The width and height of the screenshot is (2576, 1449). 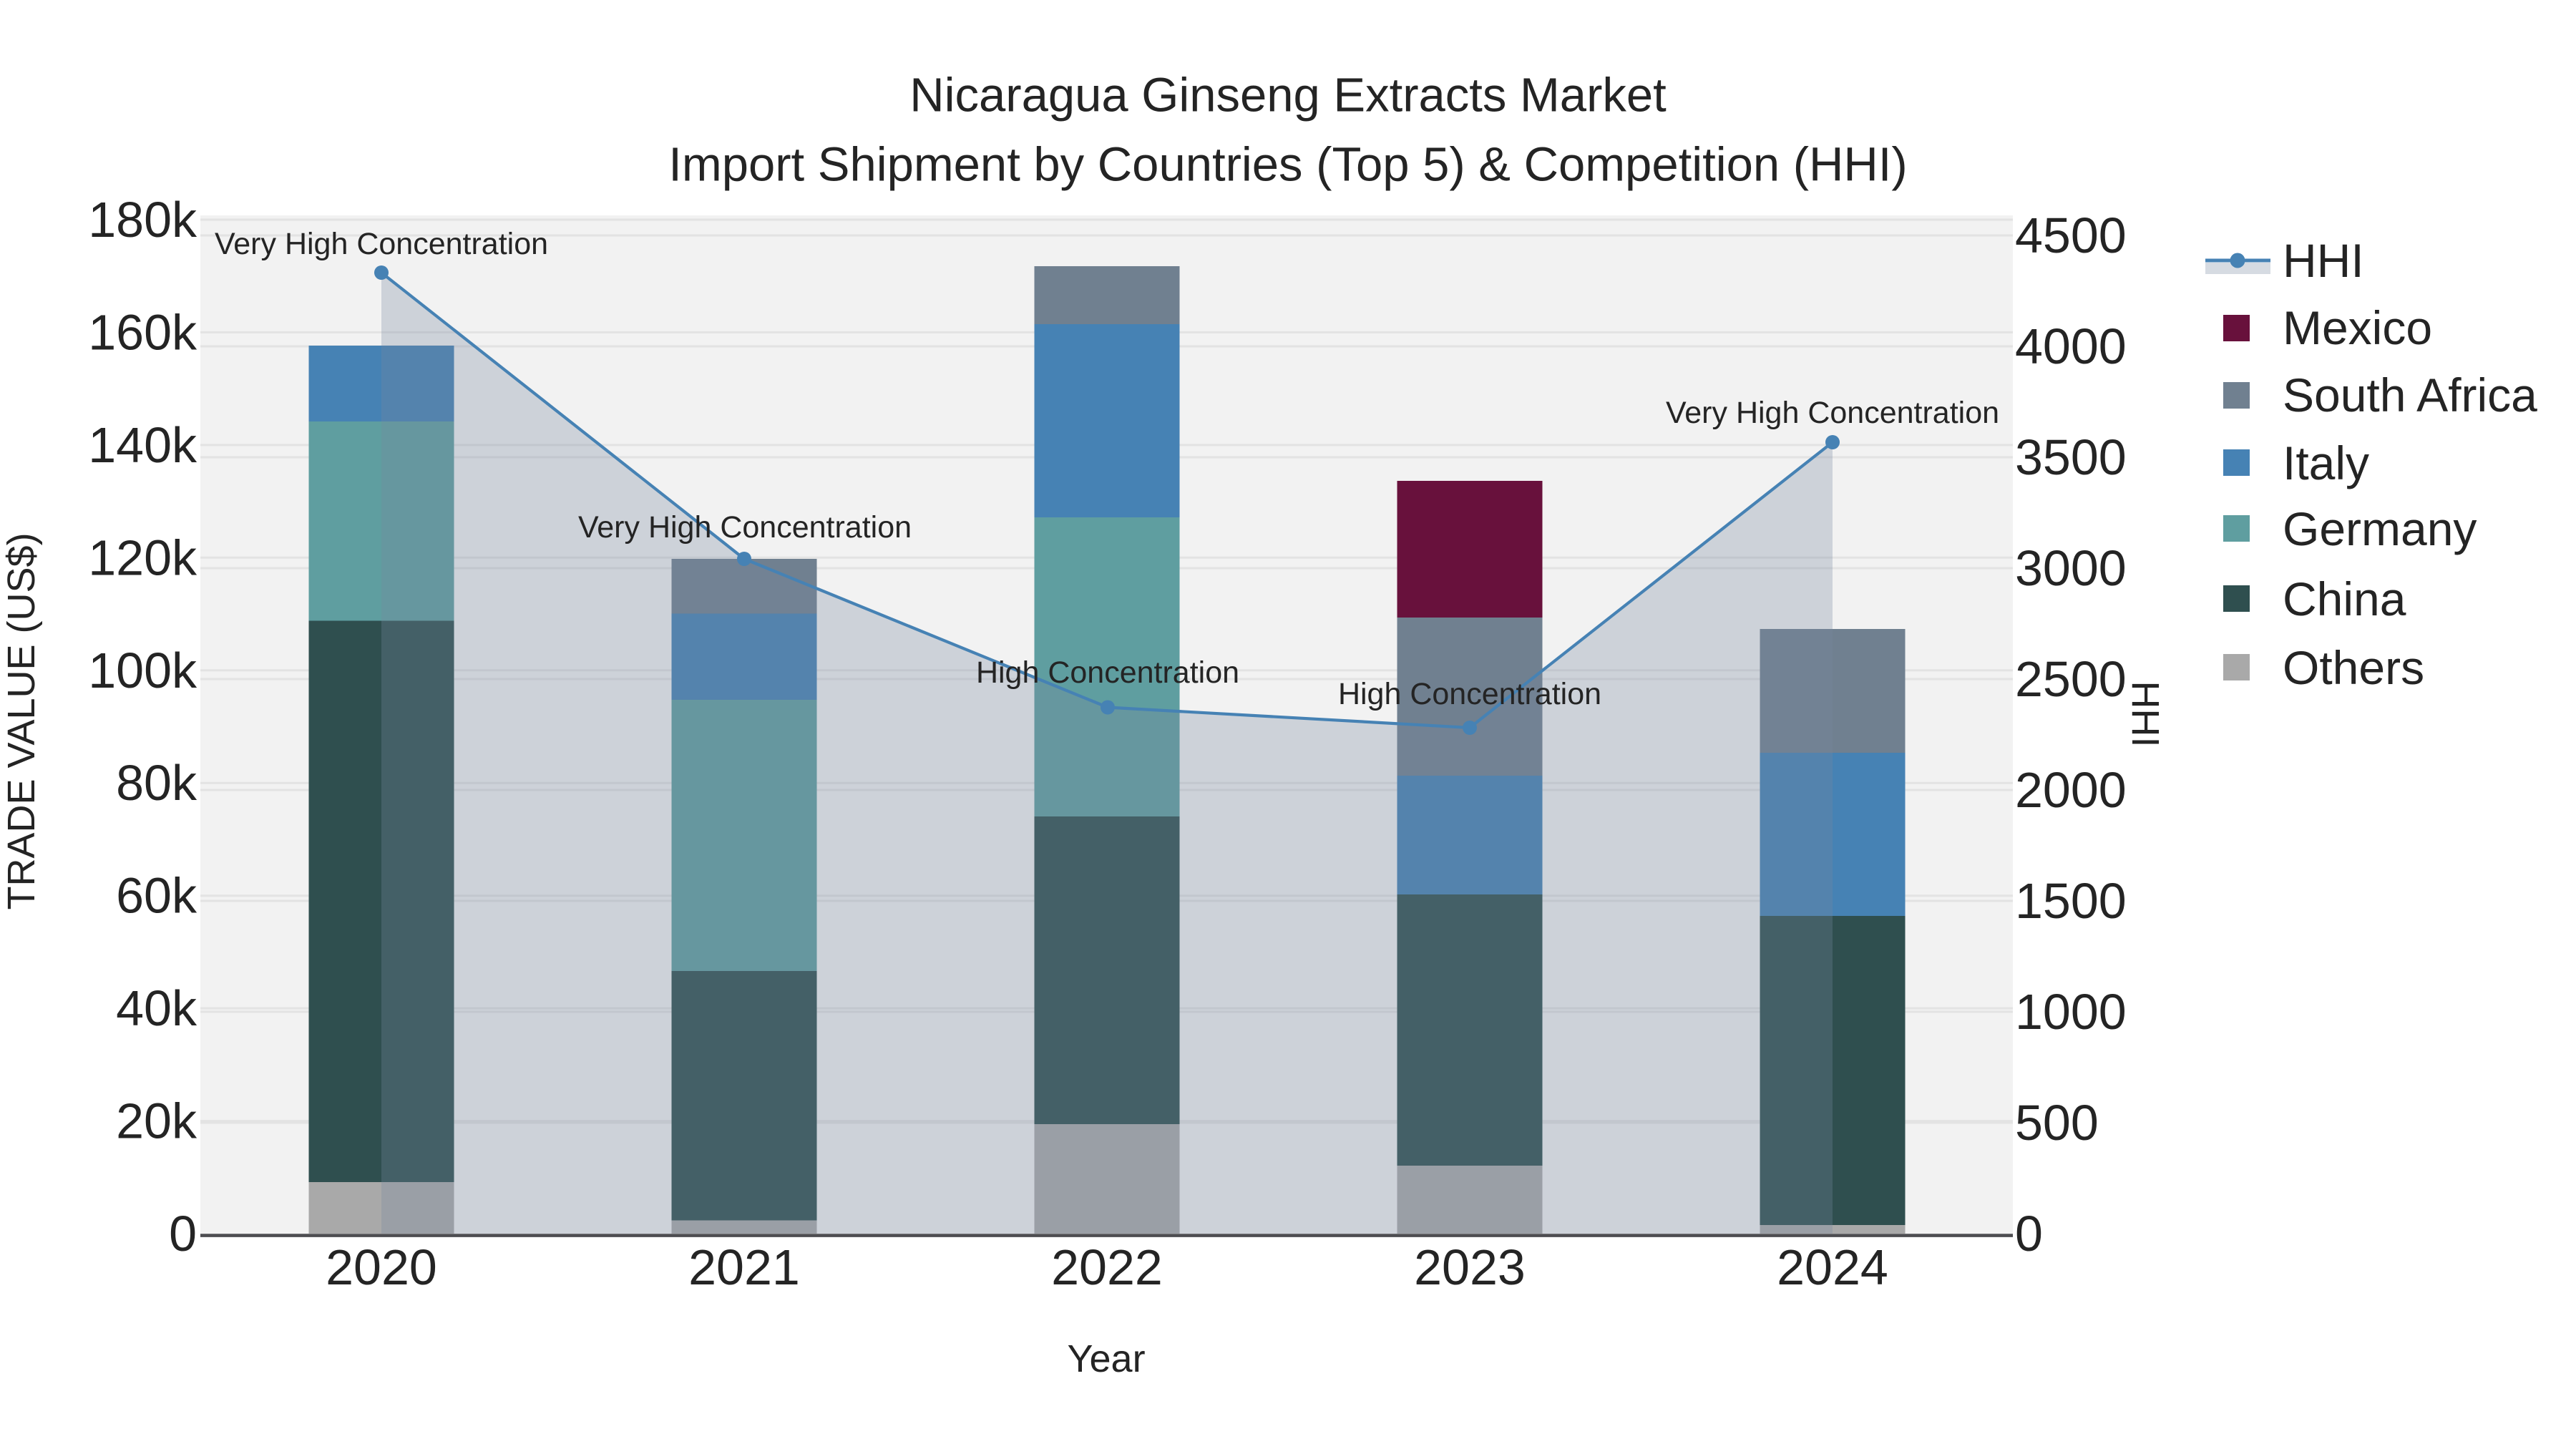 What do you see at coordinates (156, 896) in the screenshot?
I see `svg-text: 60k` at bounding box center [156, 896].